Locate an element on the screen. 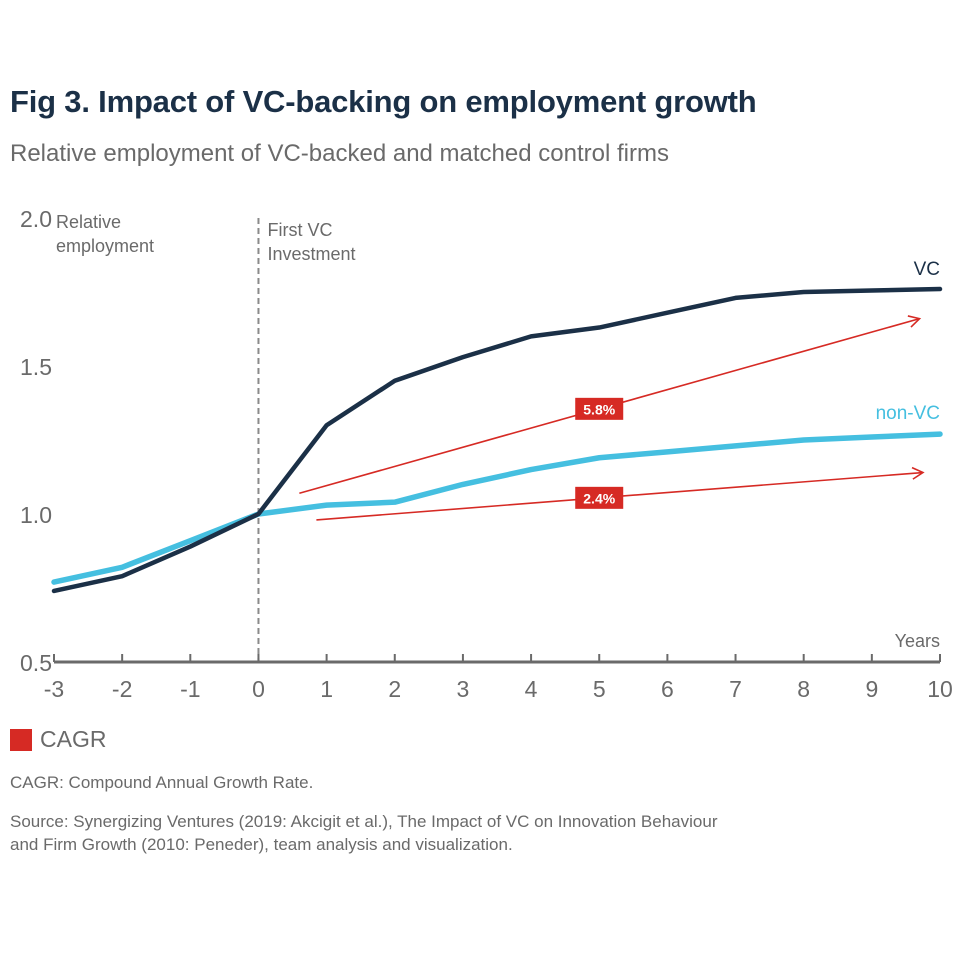 The width and height of the screenshot is (960, 960). cagr-arrows: 5.8% 2.4% is located at coordinates (612, 418).